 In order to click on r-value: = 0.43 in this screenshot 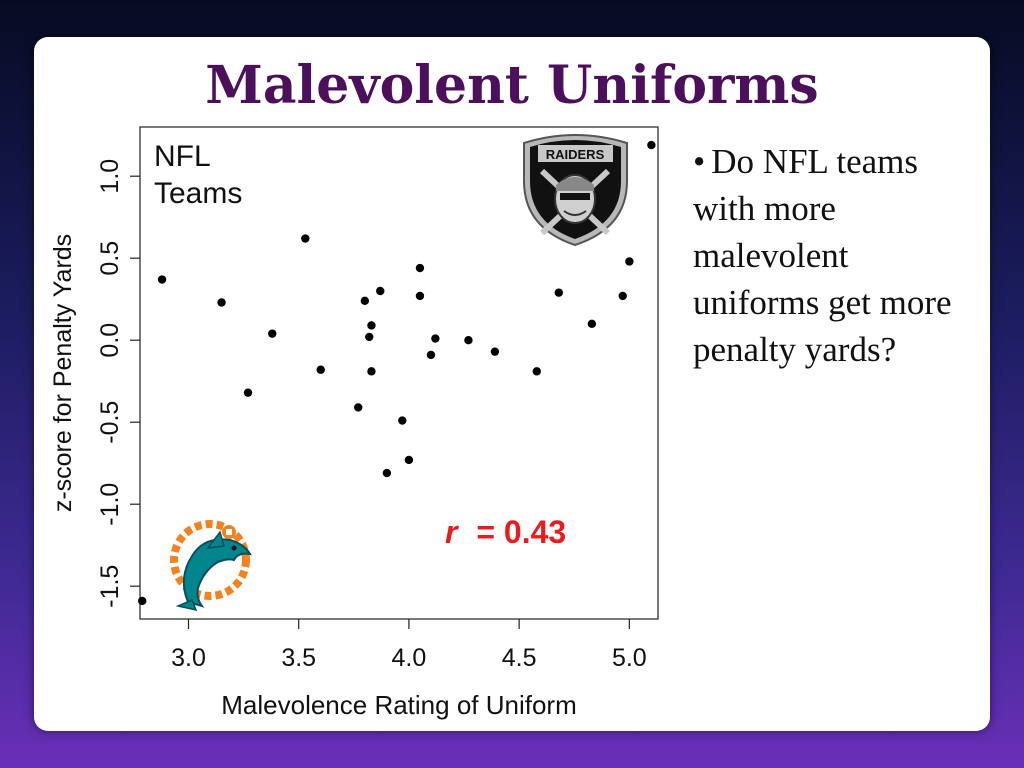, I will do `click(516, 532)`.